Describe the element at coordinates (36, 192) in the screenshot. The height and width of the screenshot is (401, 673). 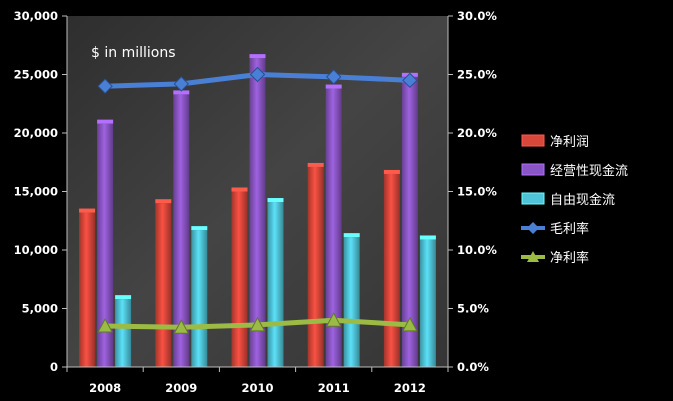
I see `left-tick-label: 15,000` at that location.